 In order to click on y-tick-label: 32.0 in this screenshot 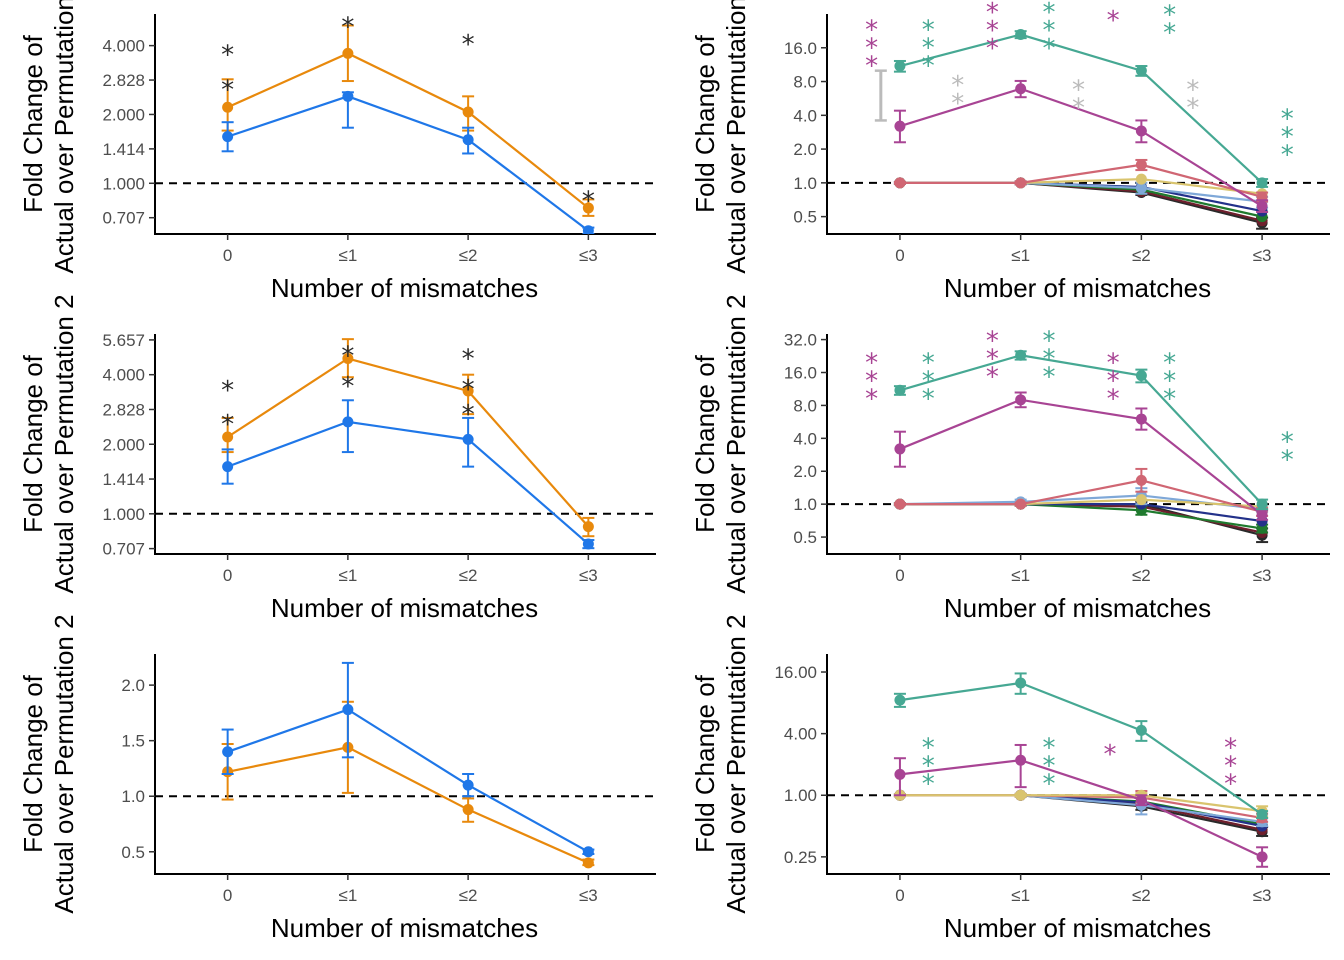, I will do `click(800, 340)`.